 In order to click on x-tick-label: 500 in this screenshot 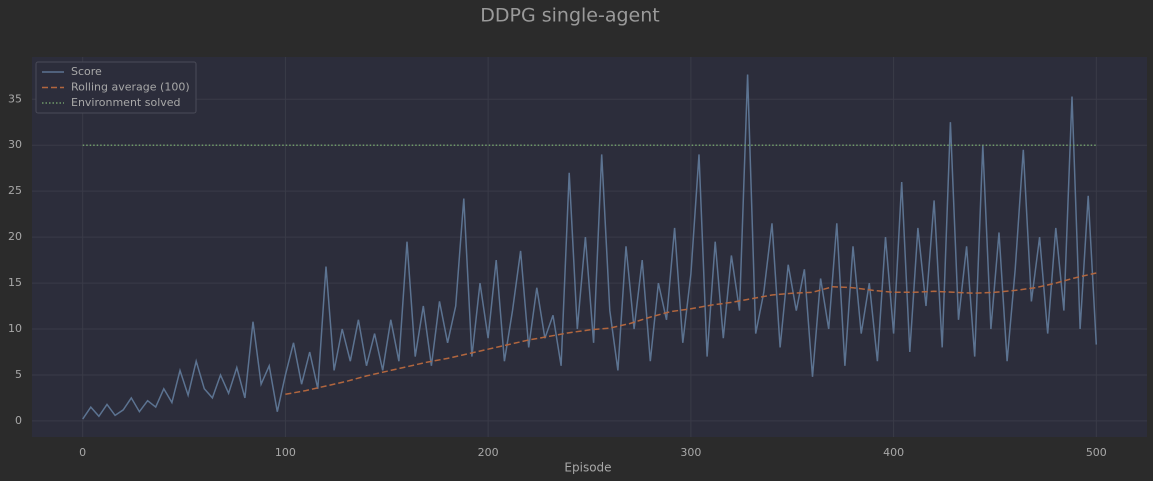, I will do `click(1096, 452)`.